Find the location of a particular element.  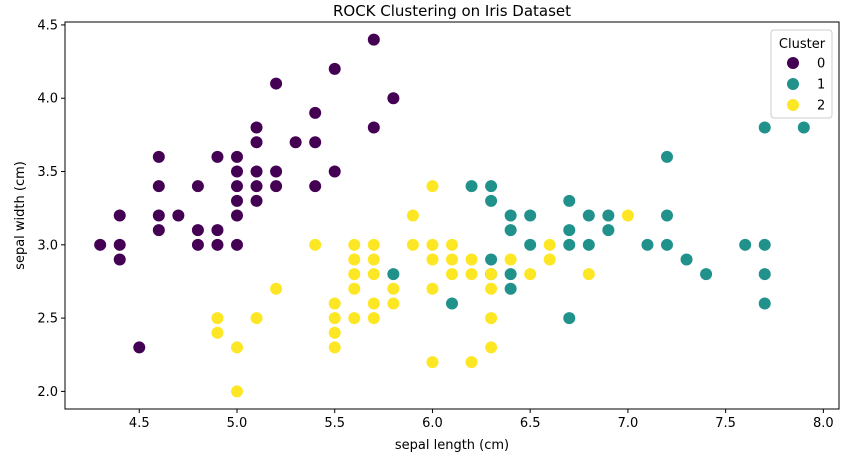

x-tick-label: 6.5 is located at coordinates (530, 423).